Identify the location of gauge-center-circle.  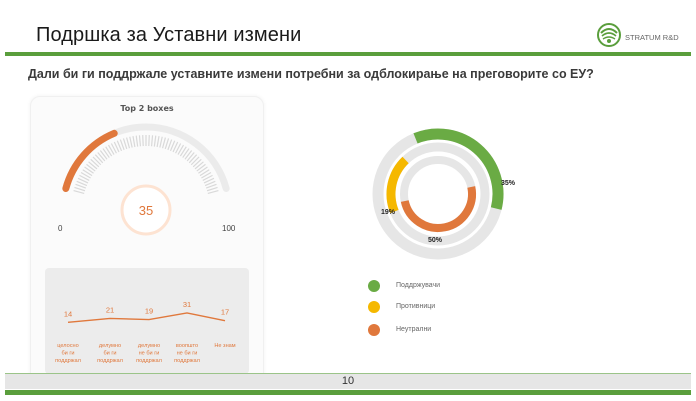
(146, 210).